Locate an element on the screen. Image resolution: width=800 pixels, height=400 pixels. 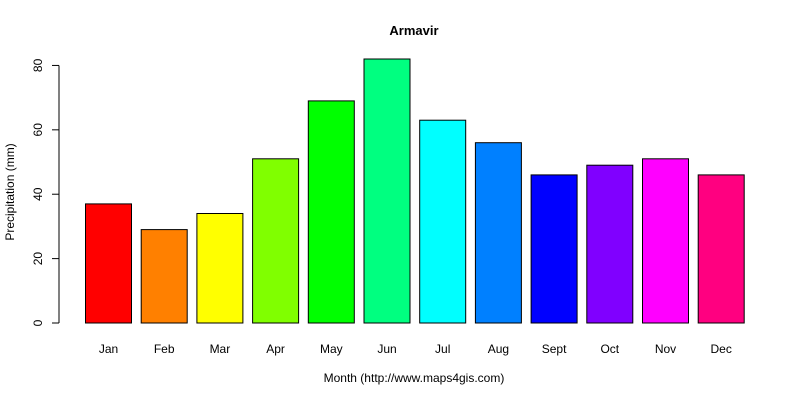
y-tick-label: 0 is located at coordinates (38, 322).